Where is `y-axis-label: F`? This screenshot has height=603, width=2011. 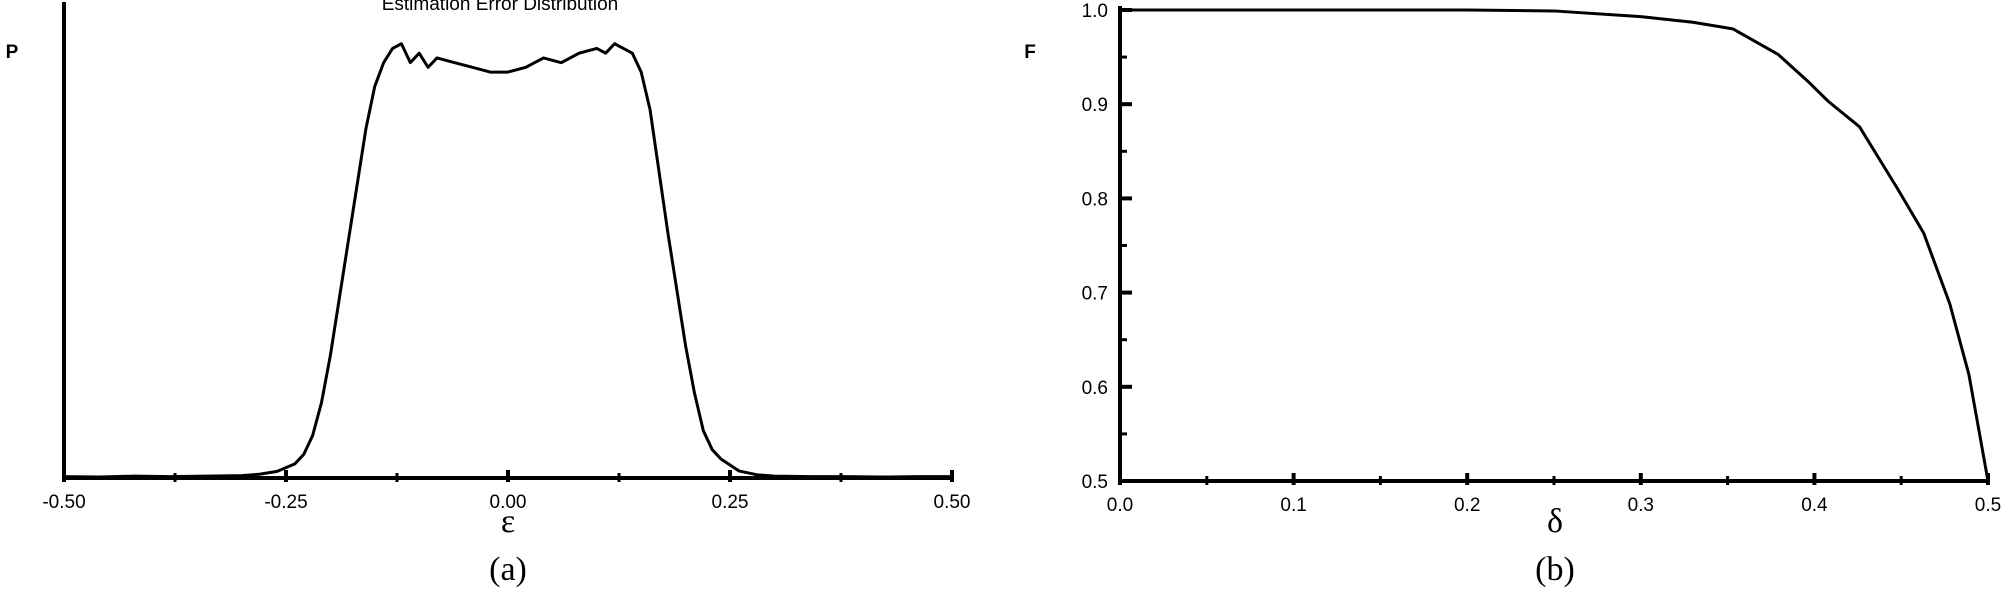
y-axis-label: F is located at coordinates (1030, 52).